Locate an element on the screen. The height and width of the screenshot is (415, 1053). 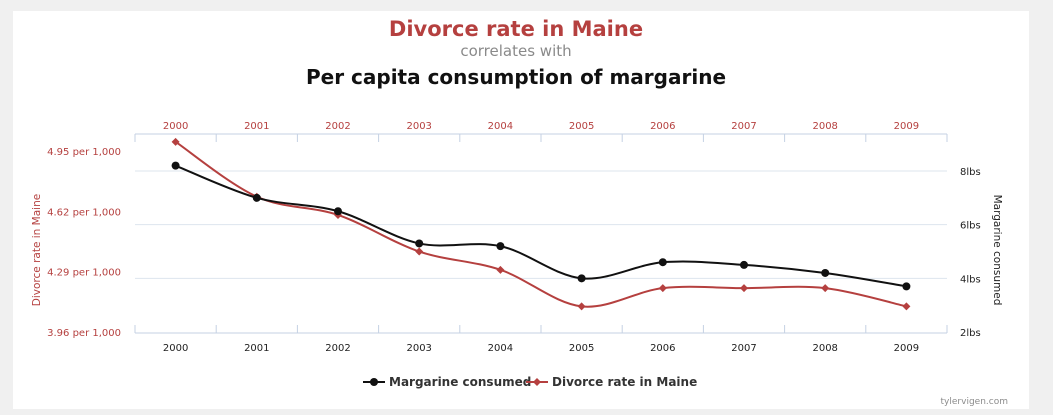
legend-divorce-label: Divorce rate in Maine is located at coordinates (624, 382).